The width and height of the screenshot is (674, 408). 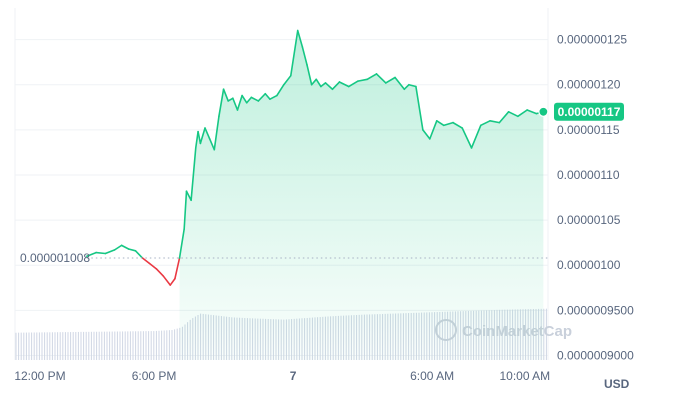 What do you see at coordinates (589, 265) in the screenshot?
I see `y-tick-label: 0.00000100` at bounding box center [589, 265].